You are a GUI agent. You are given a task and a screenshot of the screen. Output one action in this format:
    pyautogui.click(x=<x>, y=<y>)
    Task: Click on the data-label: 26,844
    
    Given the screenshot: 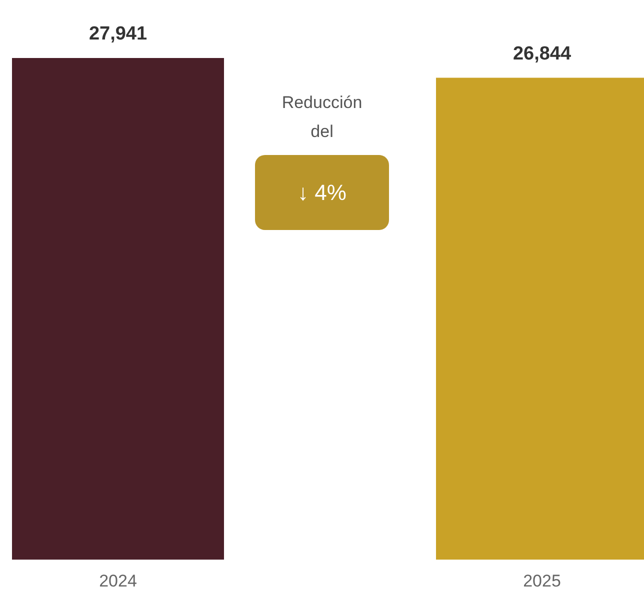 What is the action you would take?
    pyautogui.click(x=542, y=53)
    